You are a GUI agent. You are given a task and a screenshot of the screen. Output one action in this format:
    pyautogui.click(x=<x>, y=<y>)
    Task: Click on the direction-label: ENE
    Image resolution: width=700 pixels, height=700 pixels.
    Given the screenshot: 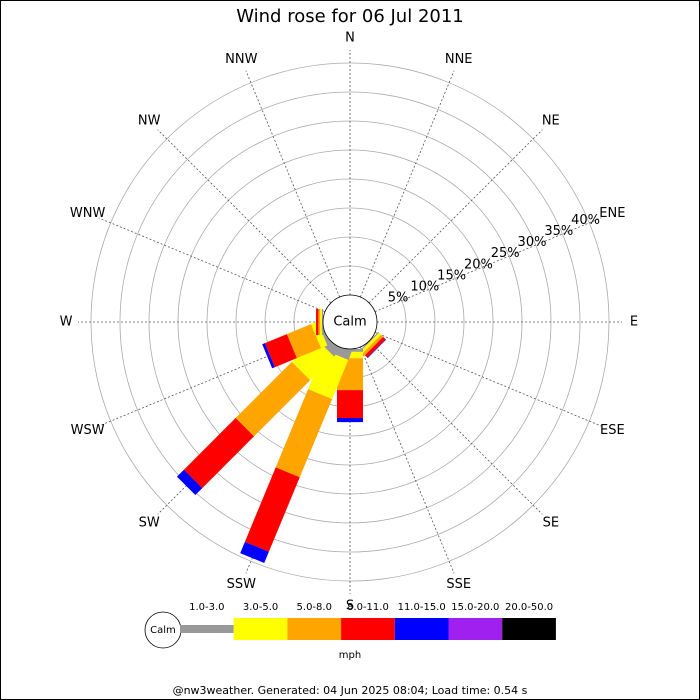 What is the action you would take?
    pyautogui.click(x=612, y=213)
    